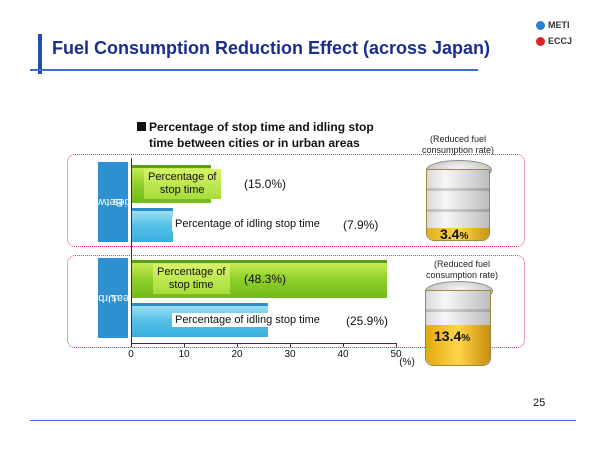  Describe the element at coordinates (367, 321) in the screenshot. I see `value-label-idle-urban: (25.9%)` at that location.